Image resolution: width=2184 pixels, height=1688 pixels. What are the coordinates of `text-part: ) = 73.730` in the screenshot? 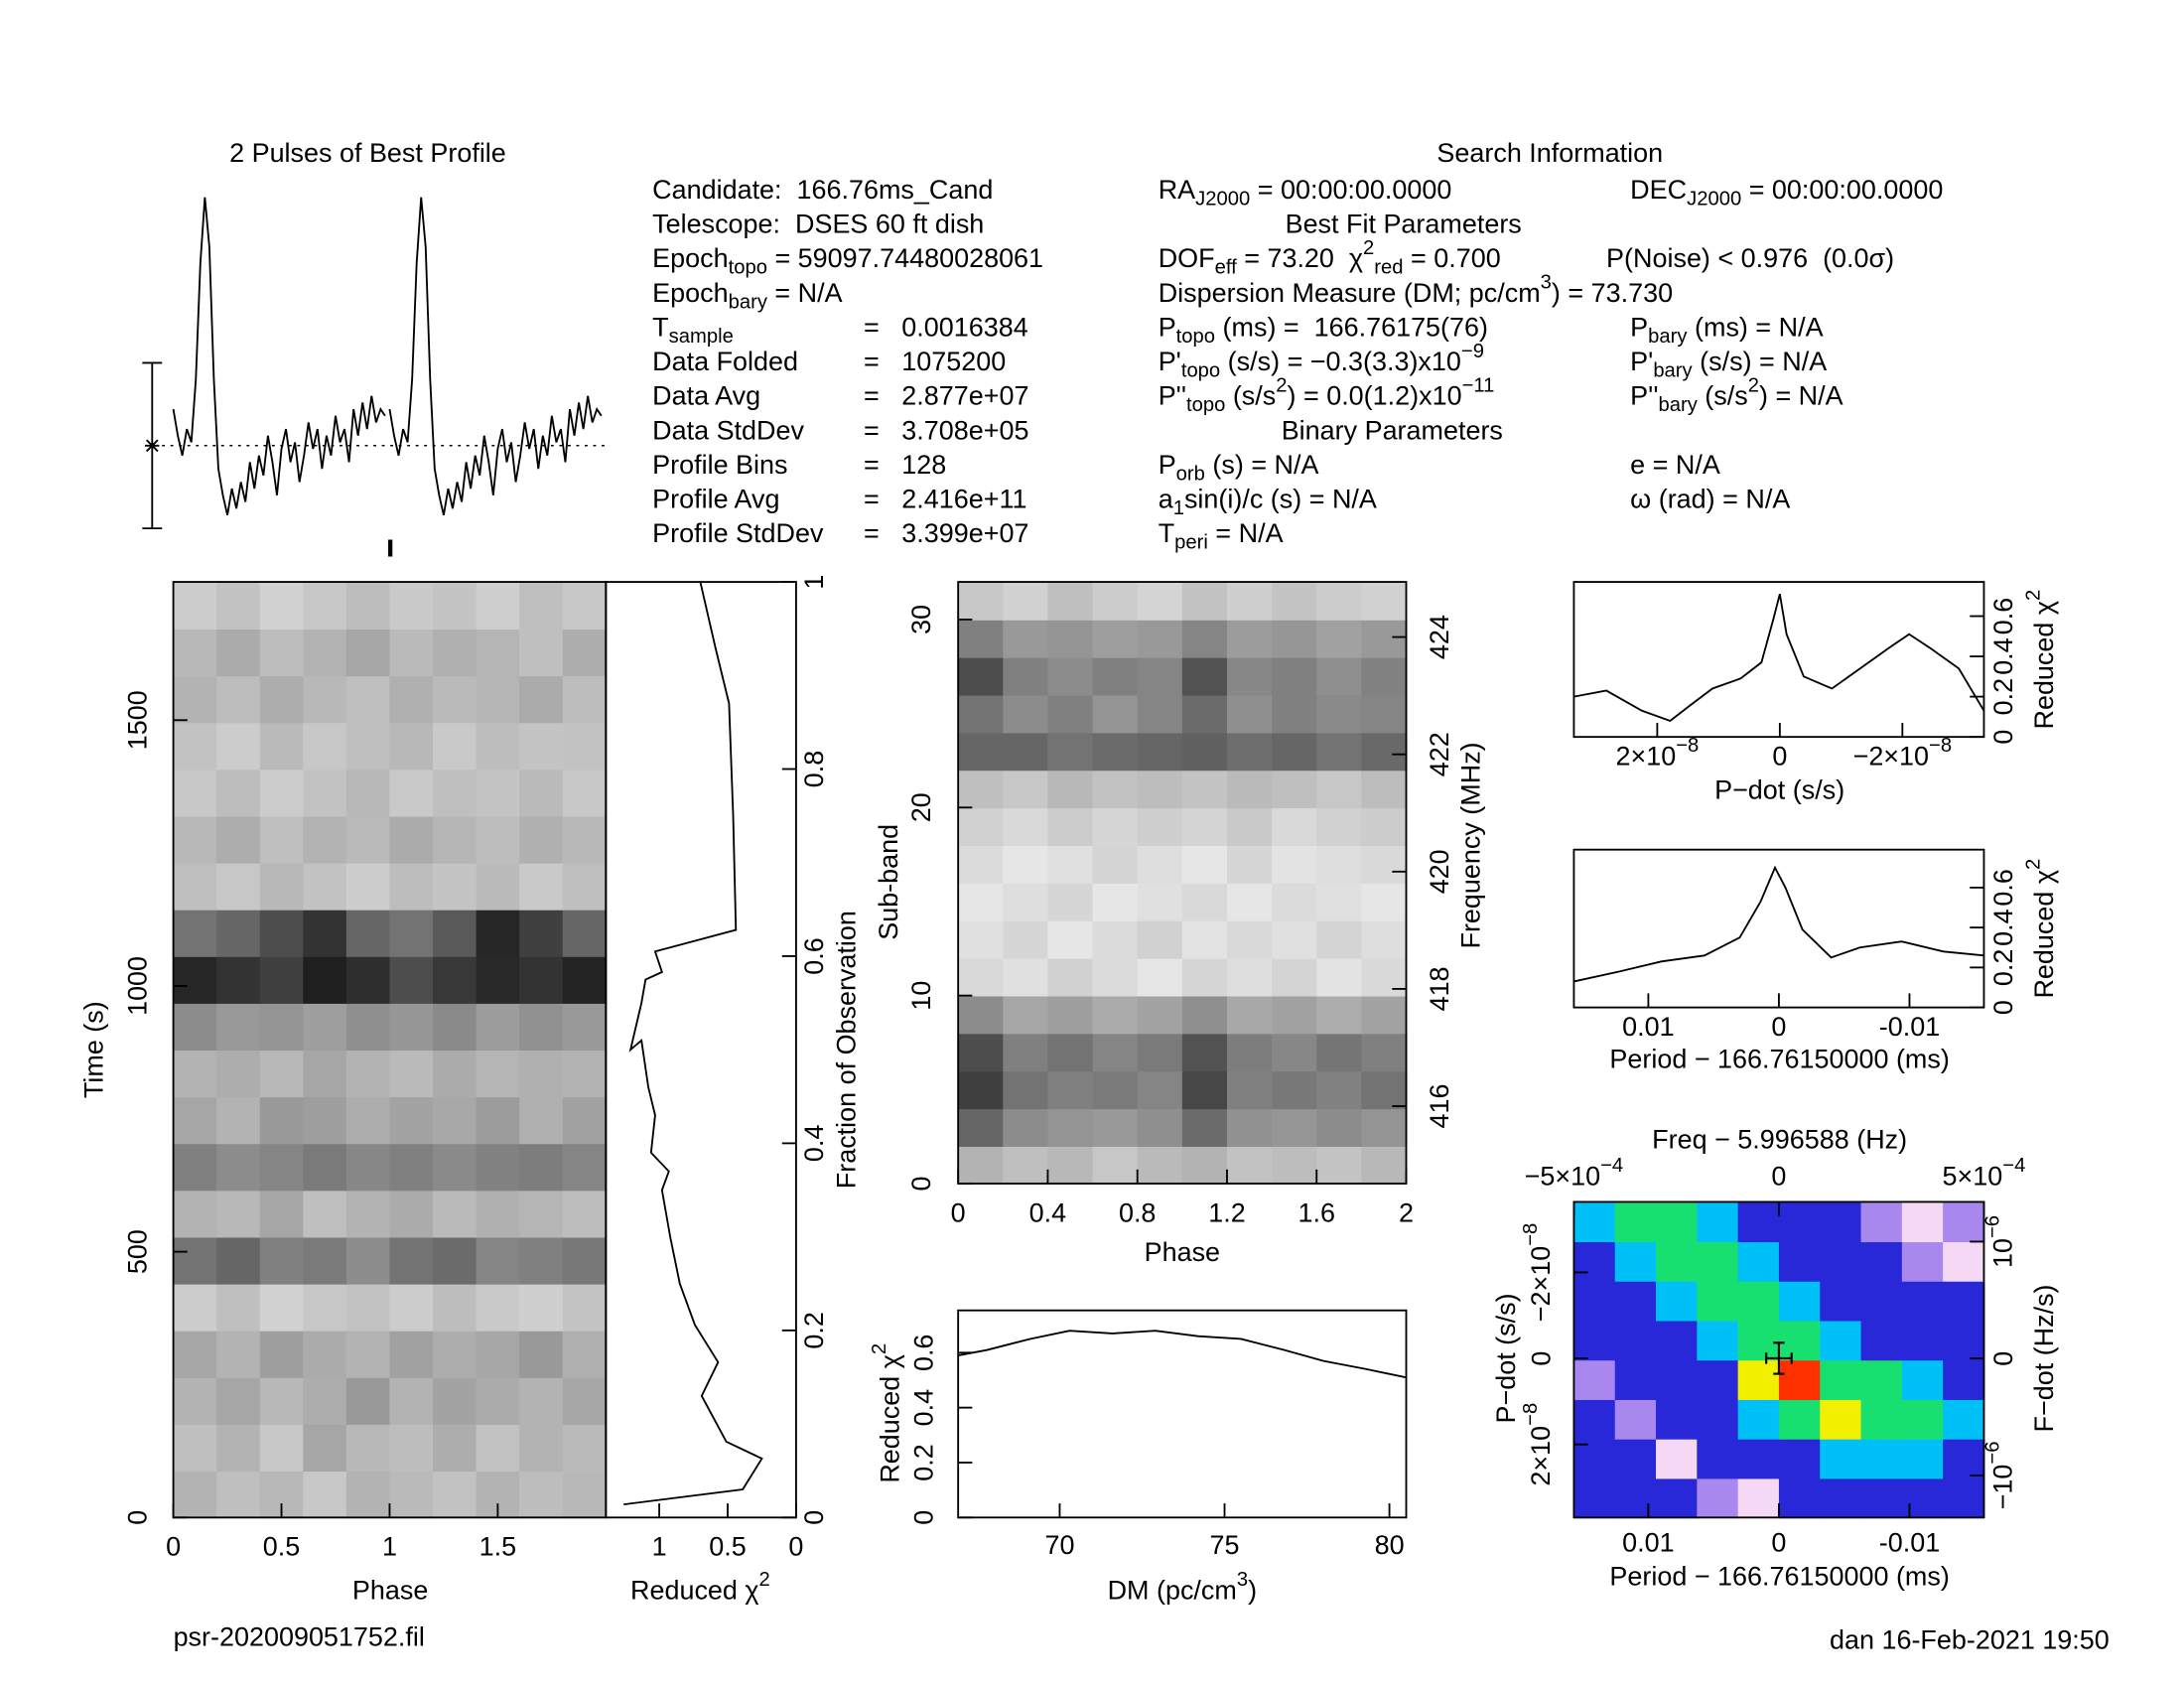 It's located at (1612, 293).